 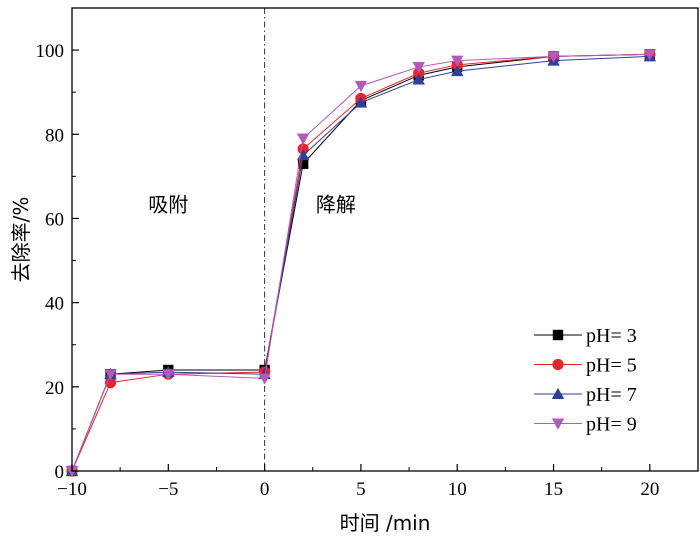 What do you see at coordinates (54, 219) in the screenshot?
I see `y-tick-label: 60` at bounding box center [54, 219].